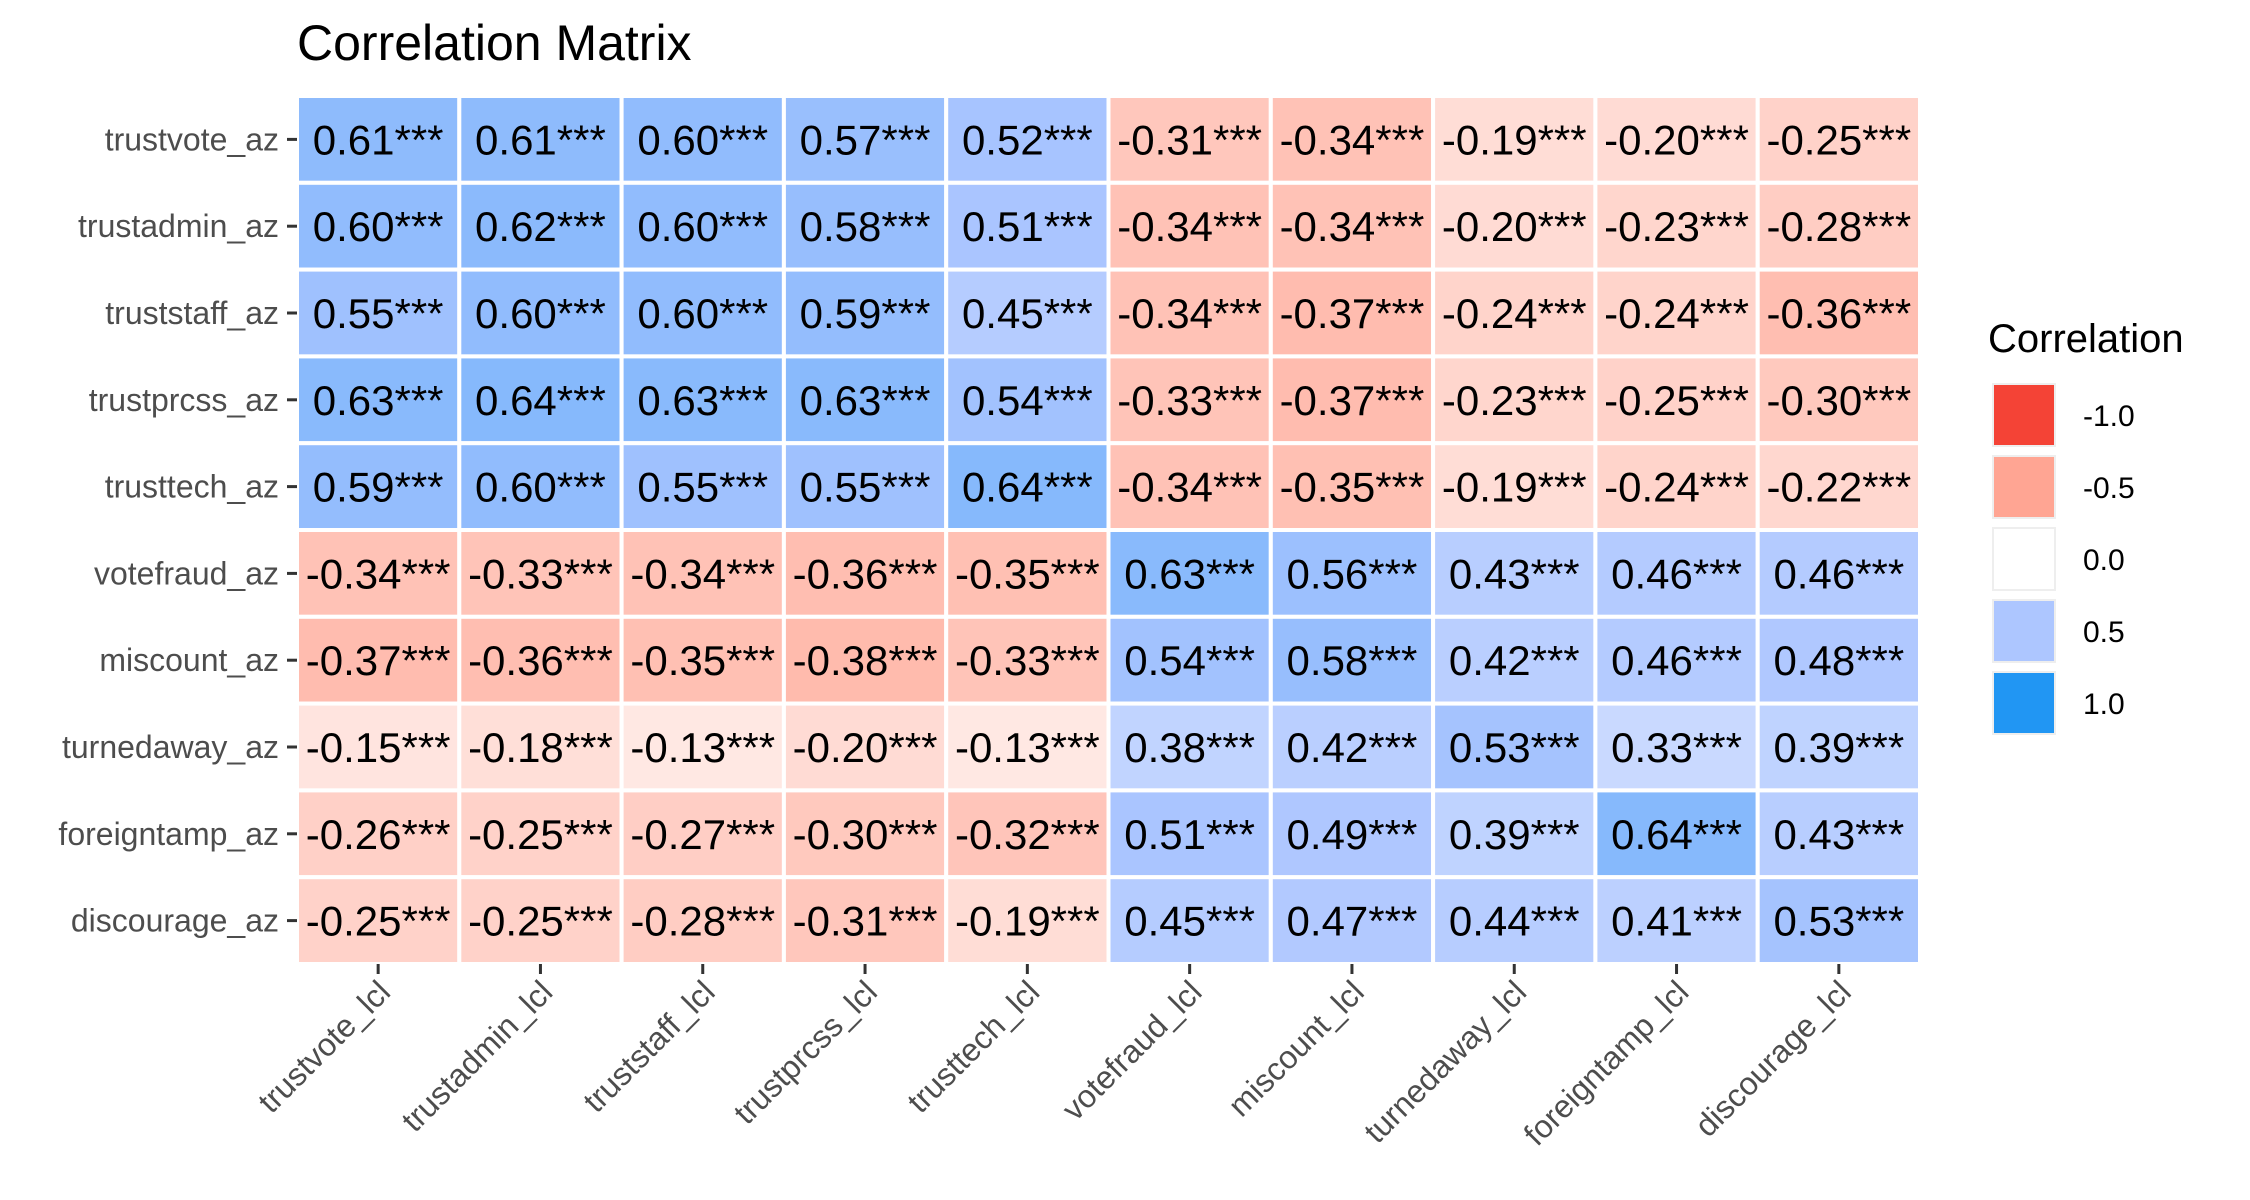 This screenshot has width=2250, height=1200. What do you see at coordinates (1189, 139) in the screenshot?
I see `cell-value-label: -0.31***` at bounding box center [1189, 139].